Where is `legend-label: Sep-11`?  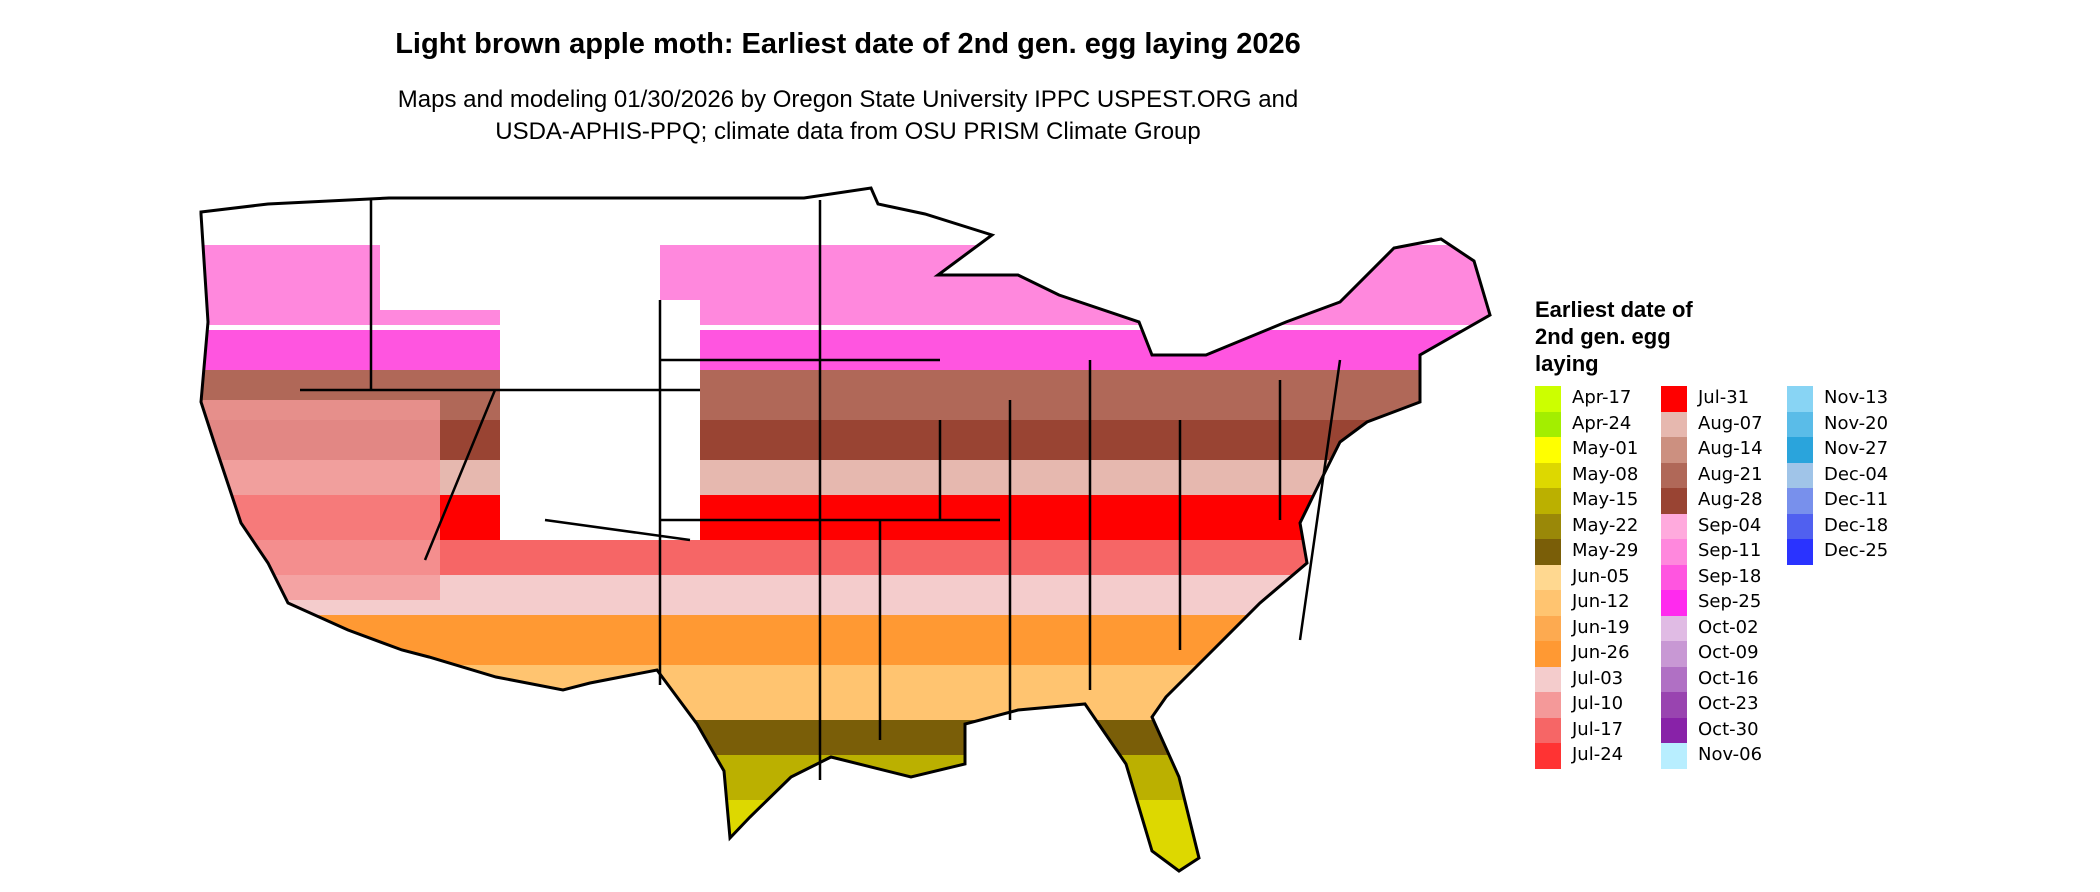
legend-label: Sep-11 is located at coordinates (1730, 550).